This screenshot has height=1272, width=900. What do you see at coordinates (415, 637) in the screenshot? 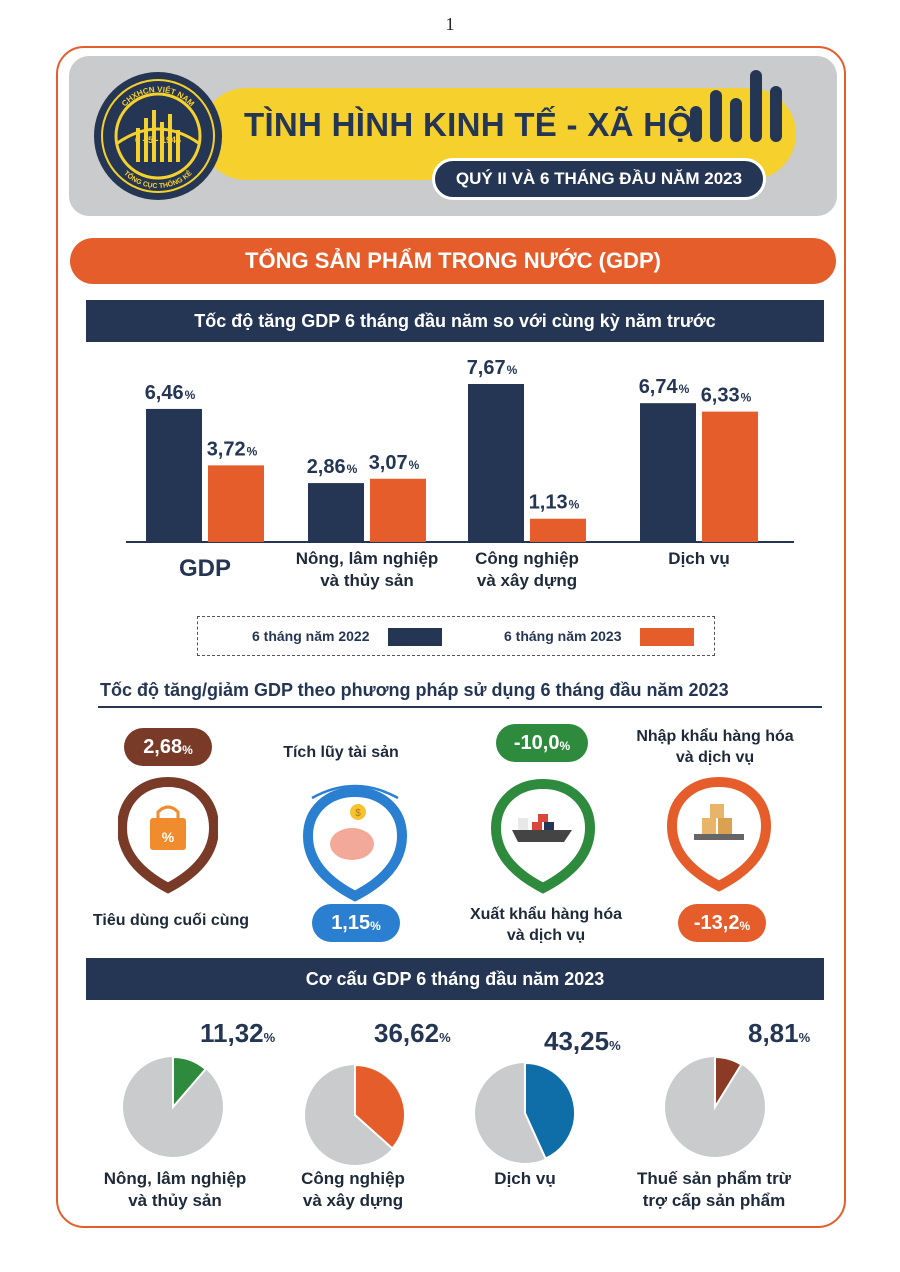
I see `legend-swatch-2022` at bounding box center [415, 637].